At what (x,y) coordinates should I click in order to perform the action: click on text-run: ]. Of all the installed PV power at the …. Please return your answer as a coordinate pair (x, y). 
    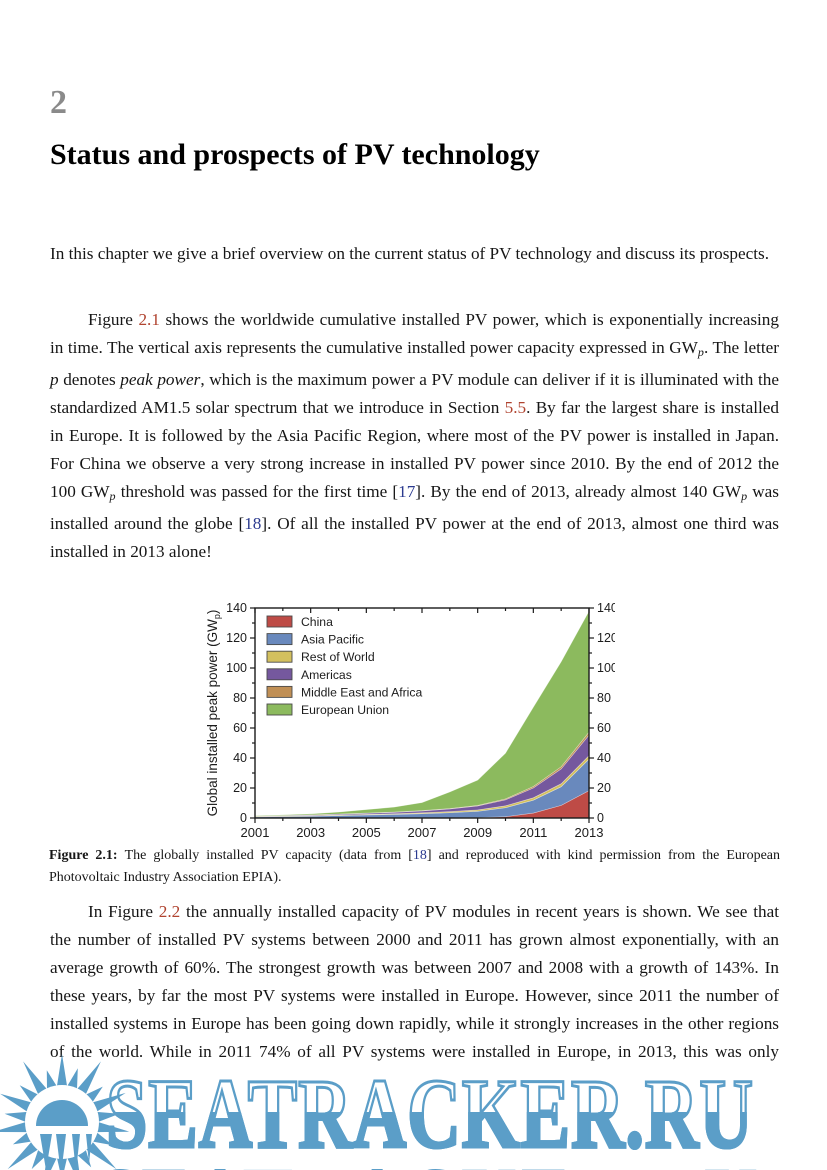
    Looking at the image, I should click on (414, 537).